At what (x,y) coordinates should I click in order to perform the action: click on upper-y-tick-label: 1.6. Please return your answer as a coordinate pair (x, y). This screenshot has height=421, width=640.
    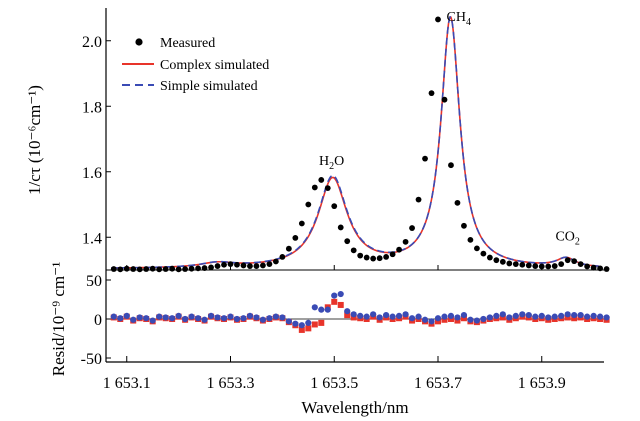
    Looking at the image, I should click on (92, 173).